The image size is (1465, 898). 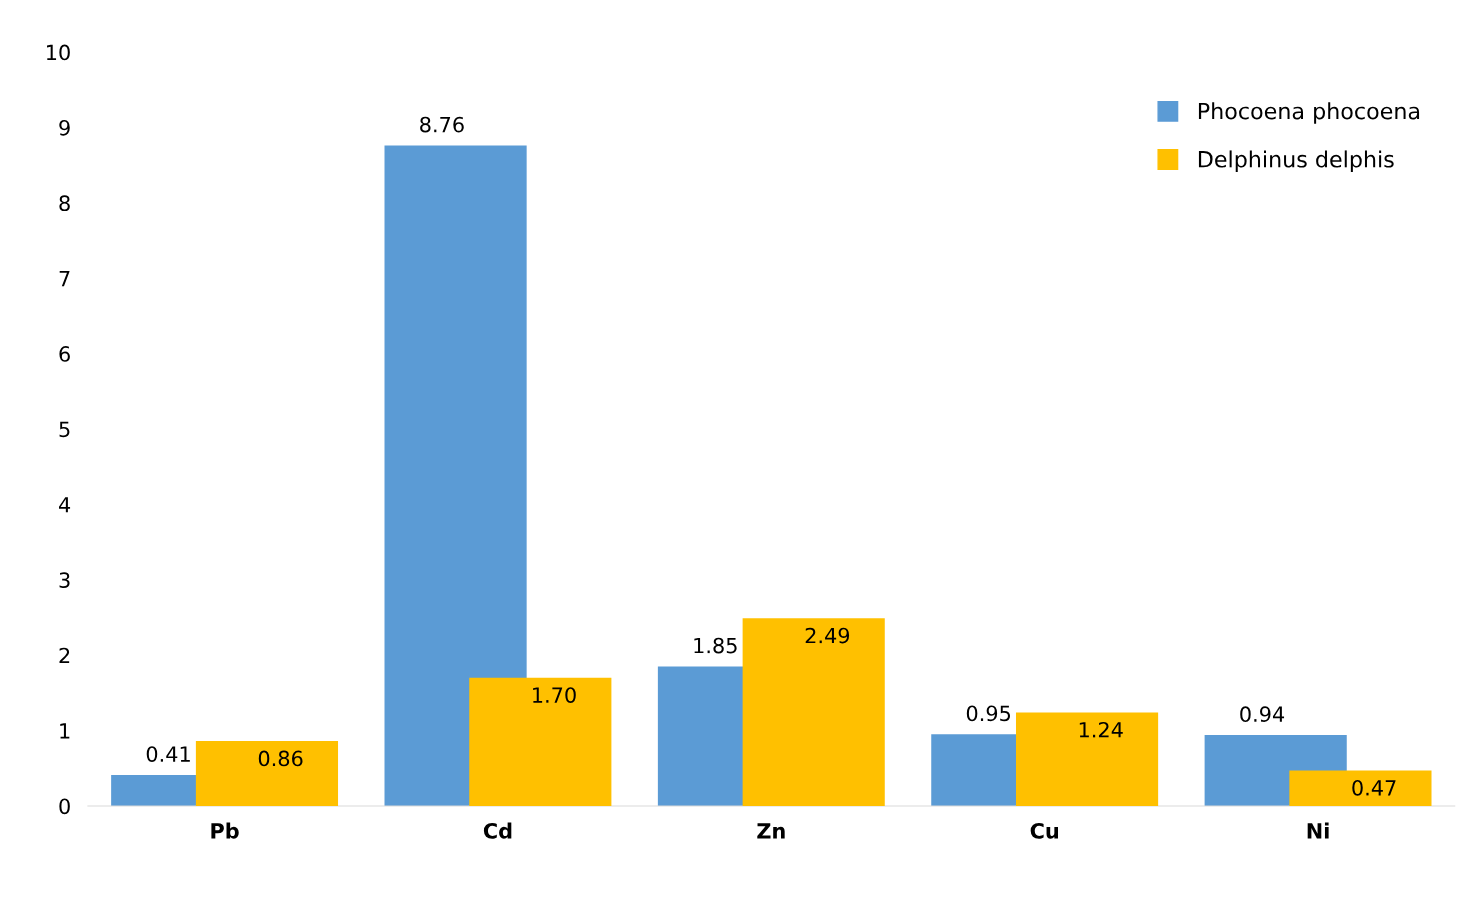 I want to click on x-tick-label: Cd, so click(x=497, y=830).